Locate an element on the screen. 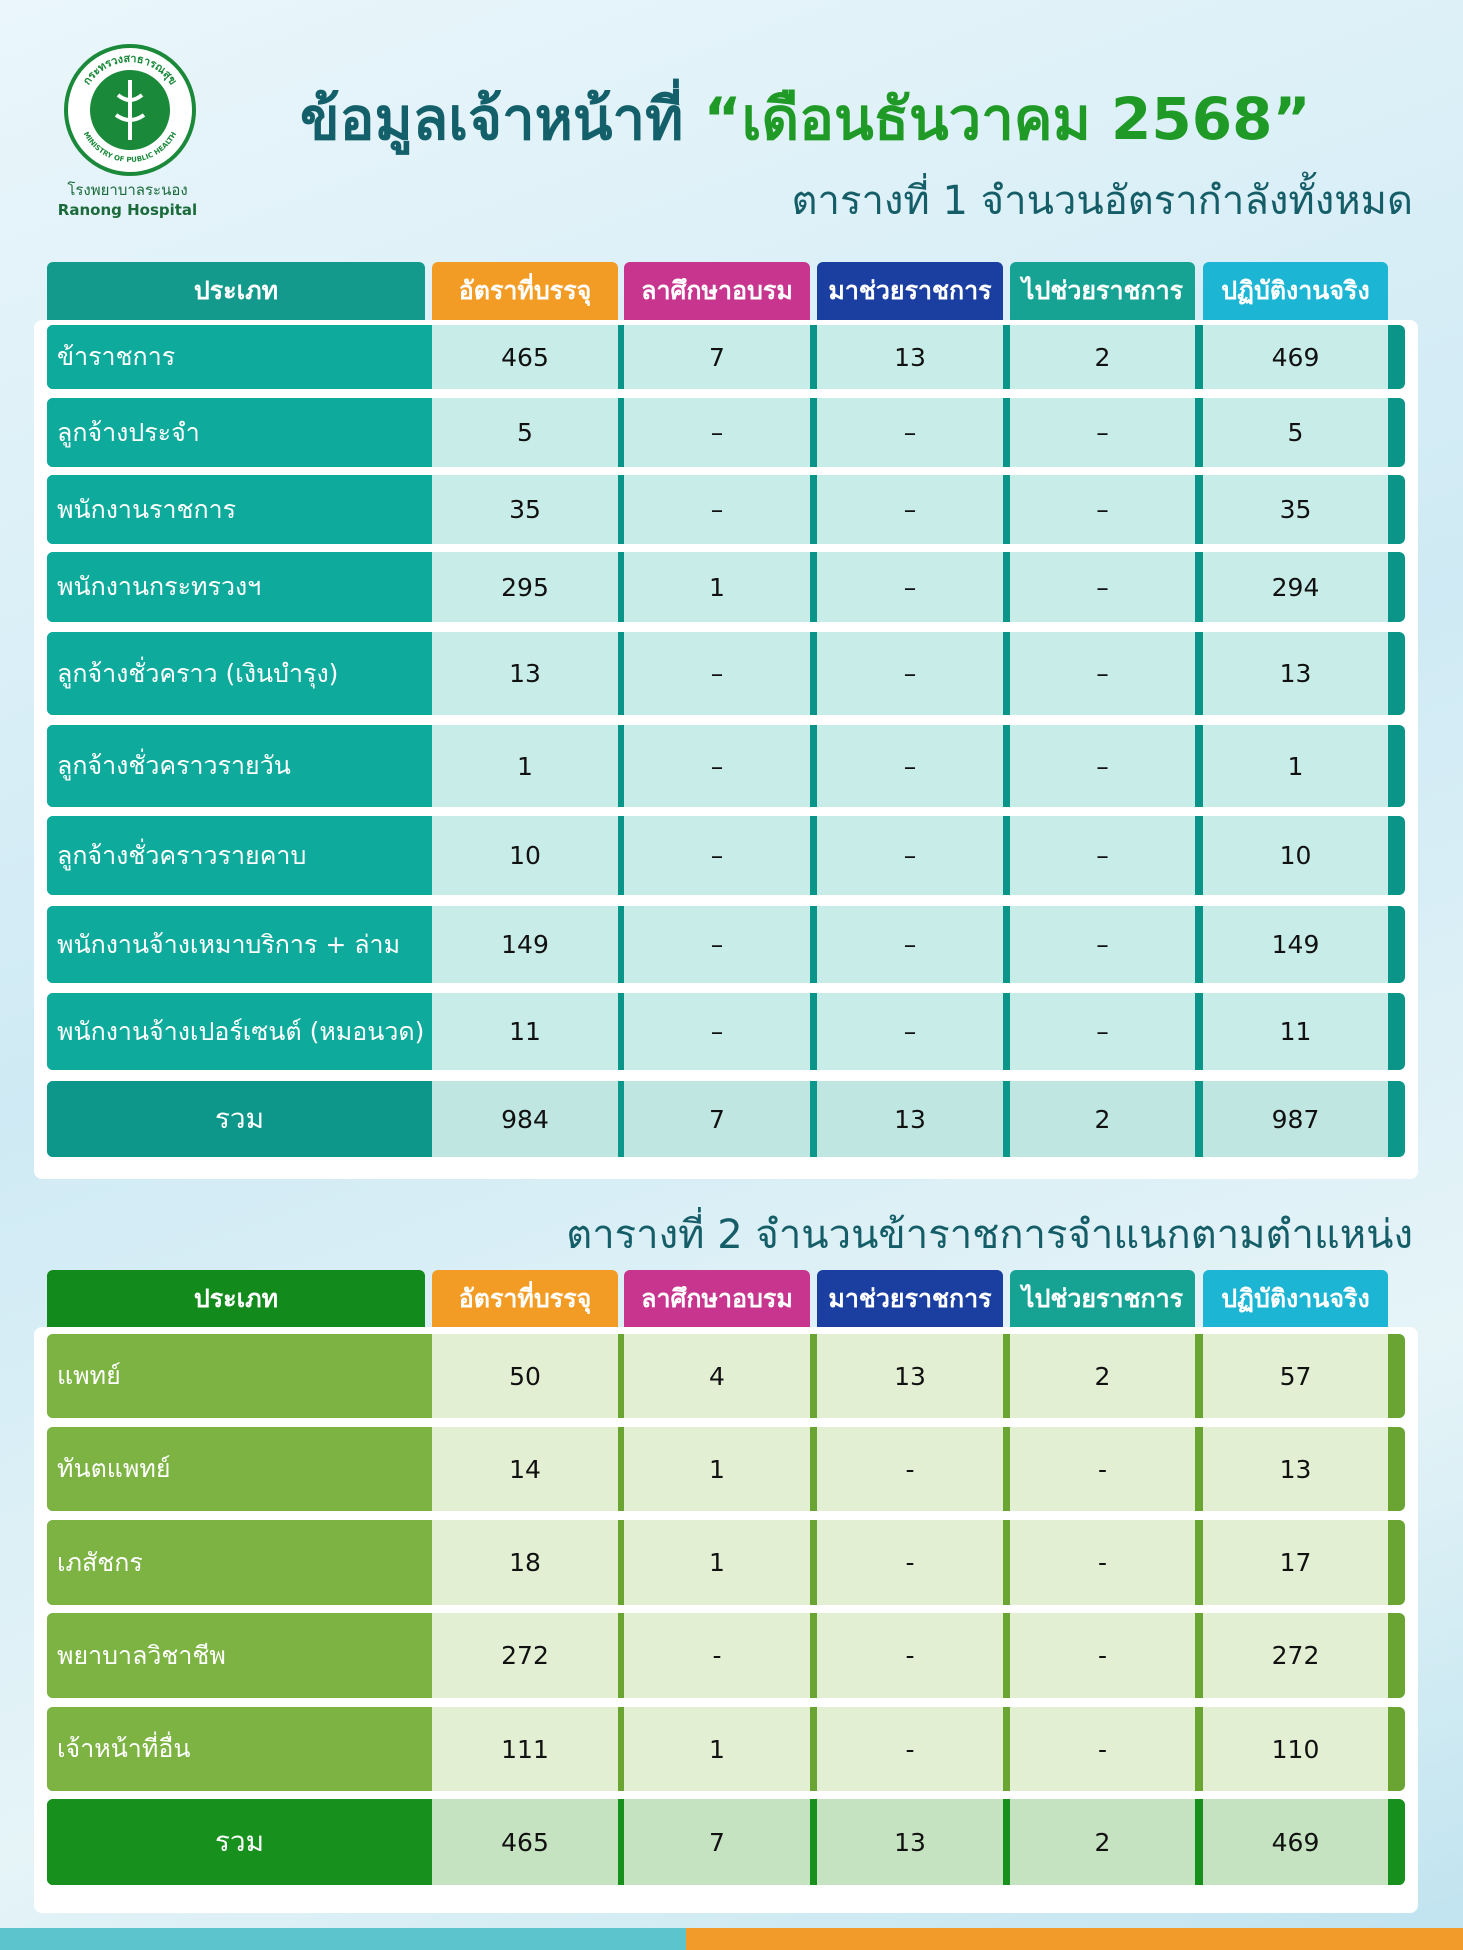 The height and width of the screenshot is (1950, 1463). row-label: ลูกจ้างประจำ is located at coordinates (239, 432).